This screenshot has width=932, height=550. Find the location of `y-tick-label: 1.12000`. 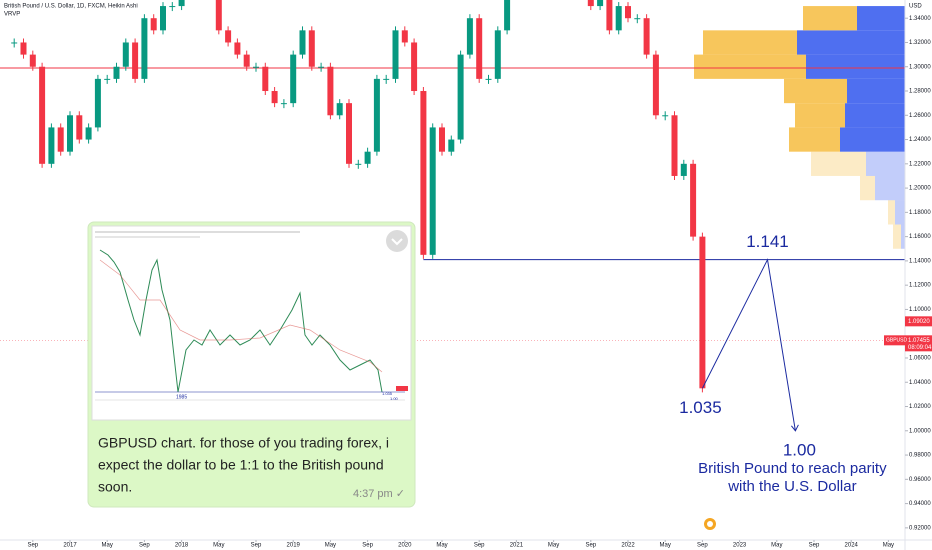

y-tick-label: 1.12000 is located at coordinates (920, 286).